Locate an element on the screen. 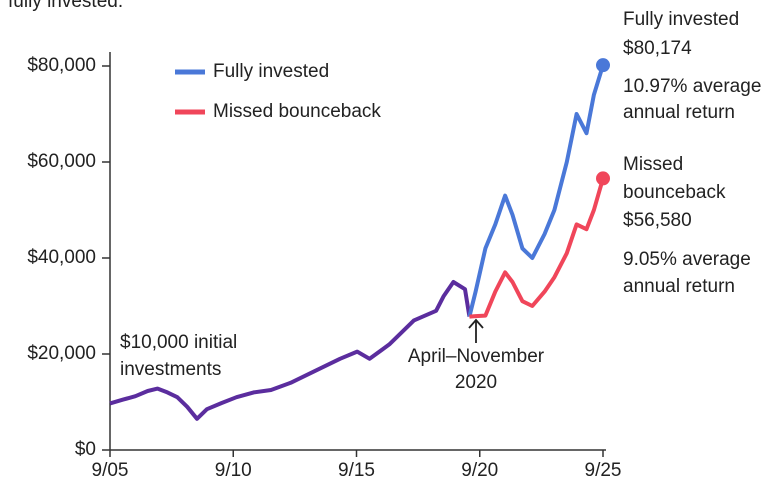  annotation-arrow is located at coordinates (476, 330).